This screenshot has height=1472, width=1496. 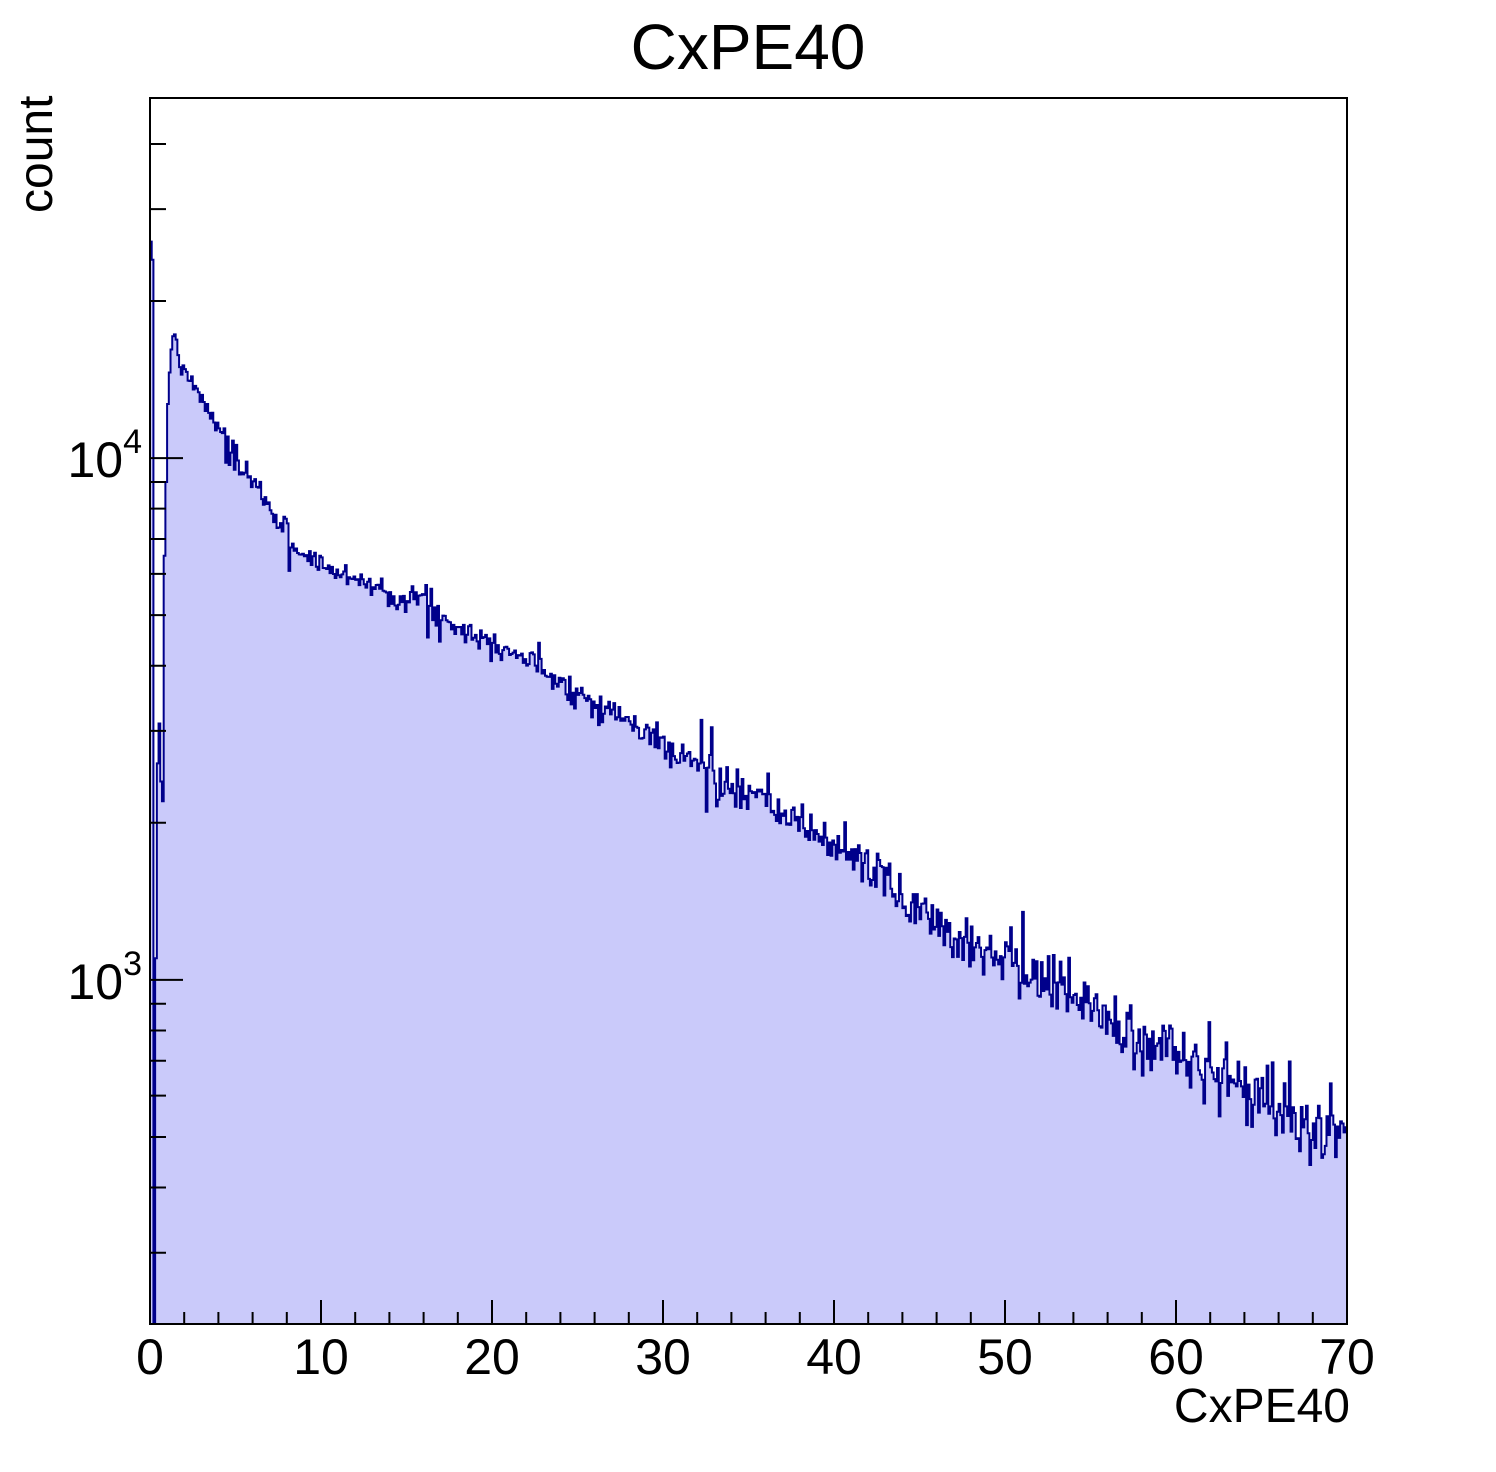 I want to click on x-tick-label: 60, so click(x=1176, y=1357).